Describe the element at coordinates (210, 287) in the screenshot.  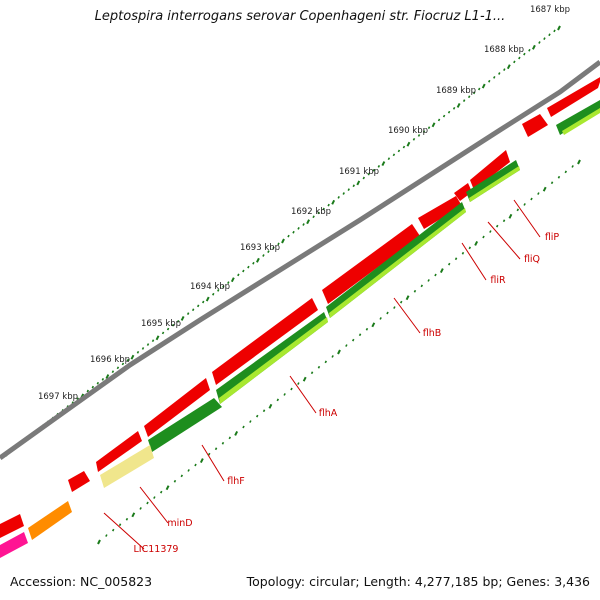
I see `scale-label: 1694 kbp` at that location.